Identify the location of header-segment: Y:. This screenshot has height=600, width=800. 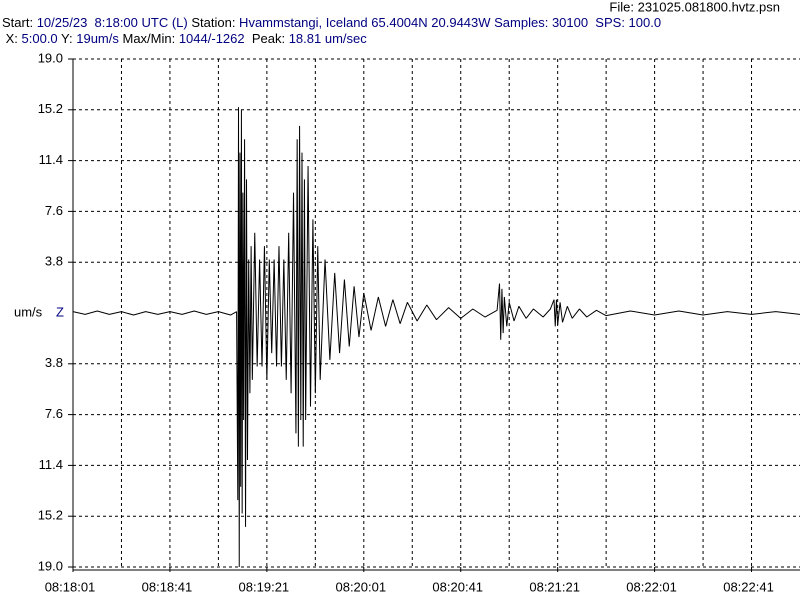
(67, 38).